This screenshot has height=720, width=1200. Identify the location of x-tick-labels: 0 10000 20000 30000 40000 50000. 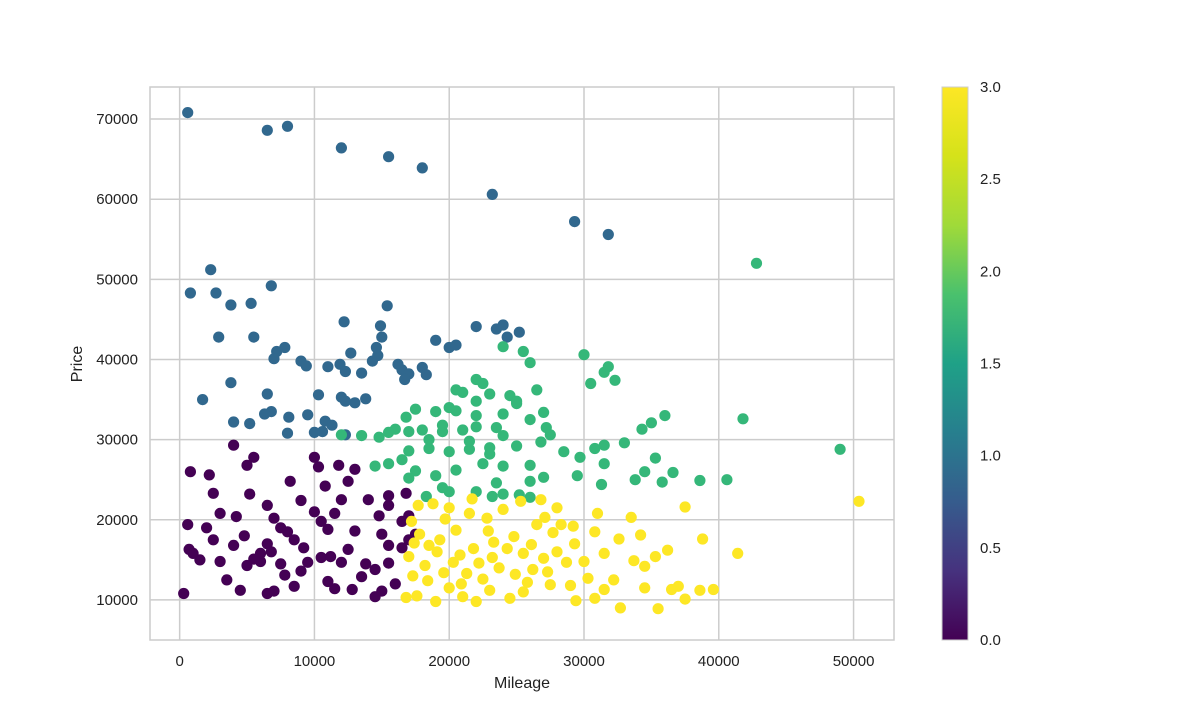
(524, 661).